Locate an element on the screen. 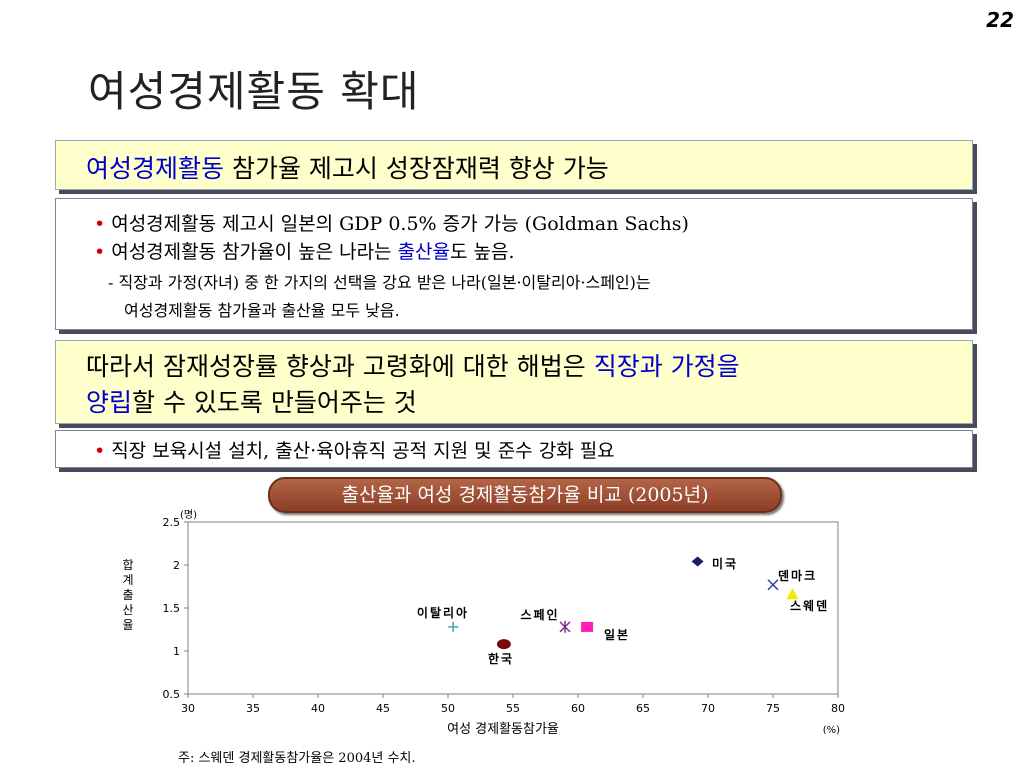  point-label: 미국 is located at coordinates (725, 563).